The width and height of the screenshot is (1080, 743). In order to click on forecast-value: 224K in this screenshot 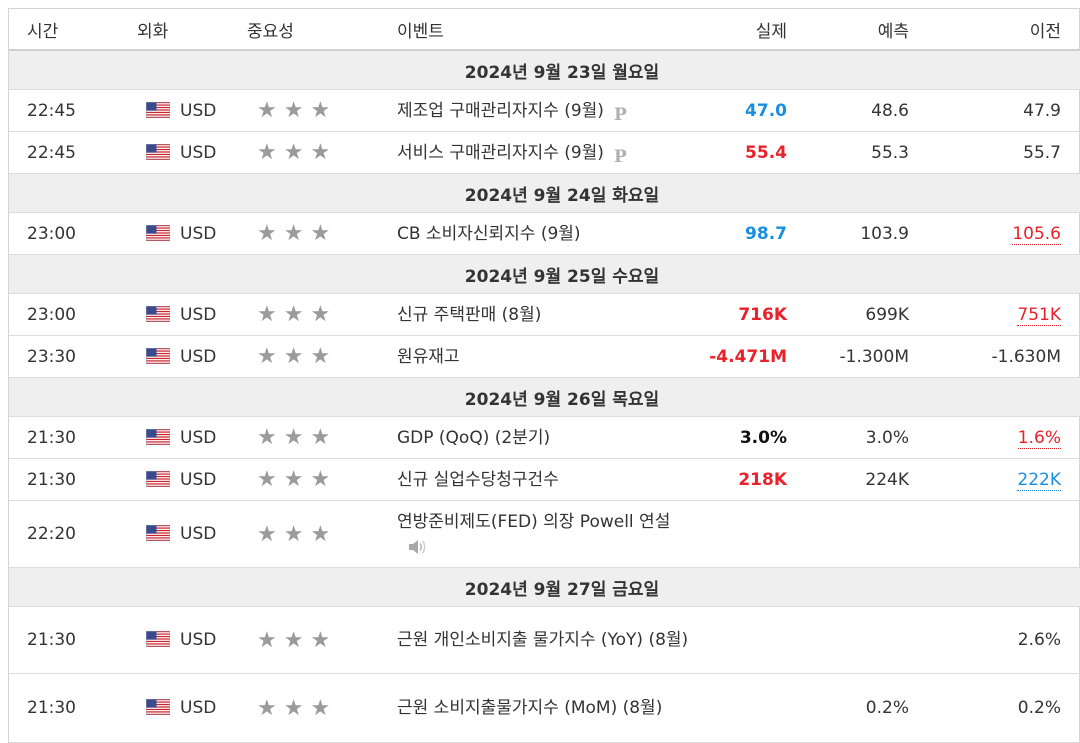, I will do `click(887, 479)`.